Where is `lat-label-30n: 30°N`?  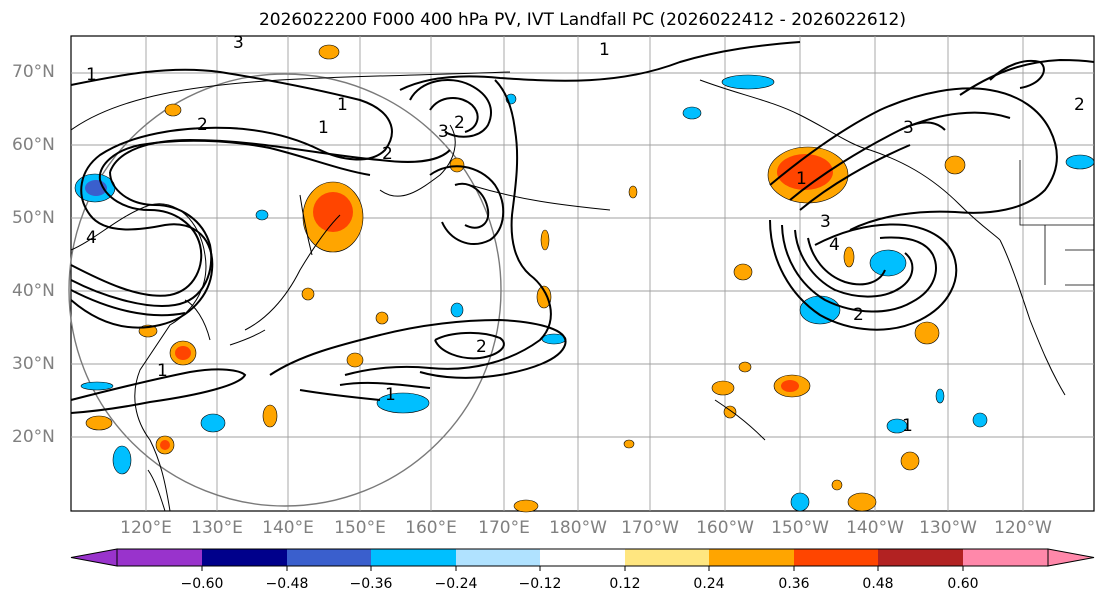 lat-label-30n: 30°N is located at coordinates (33, 364).